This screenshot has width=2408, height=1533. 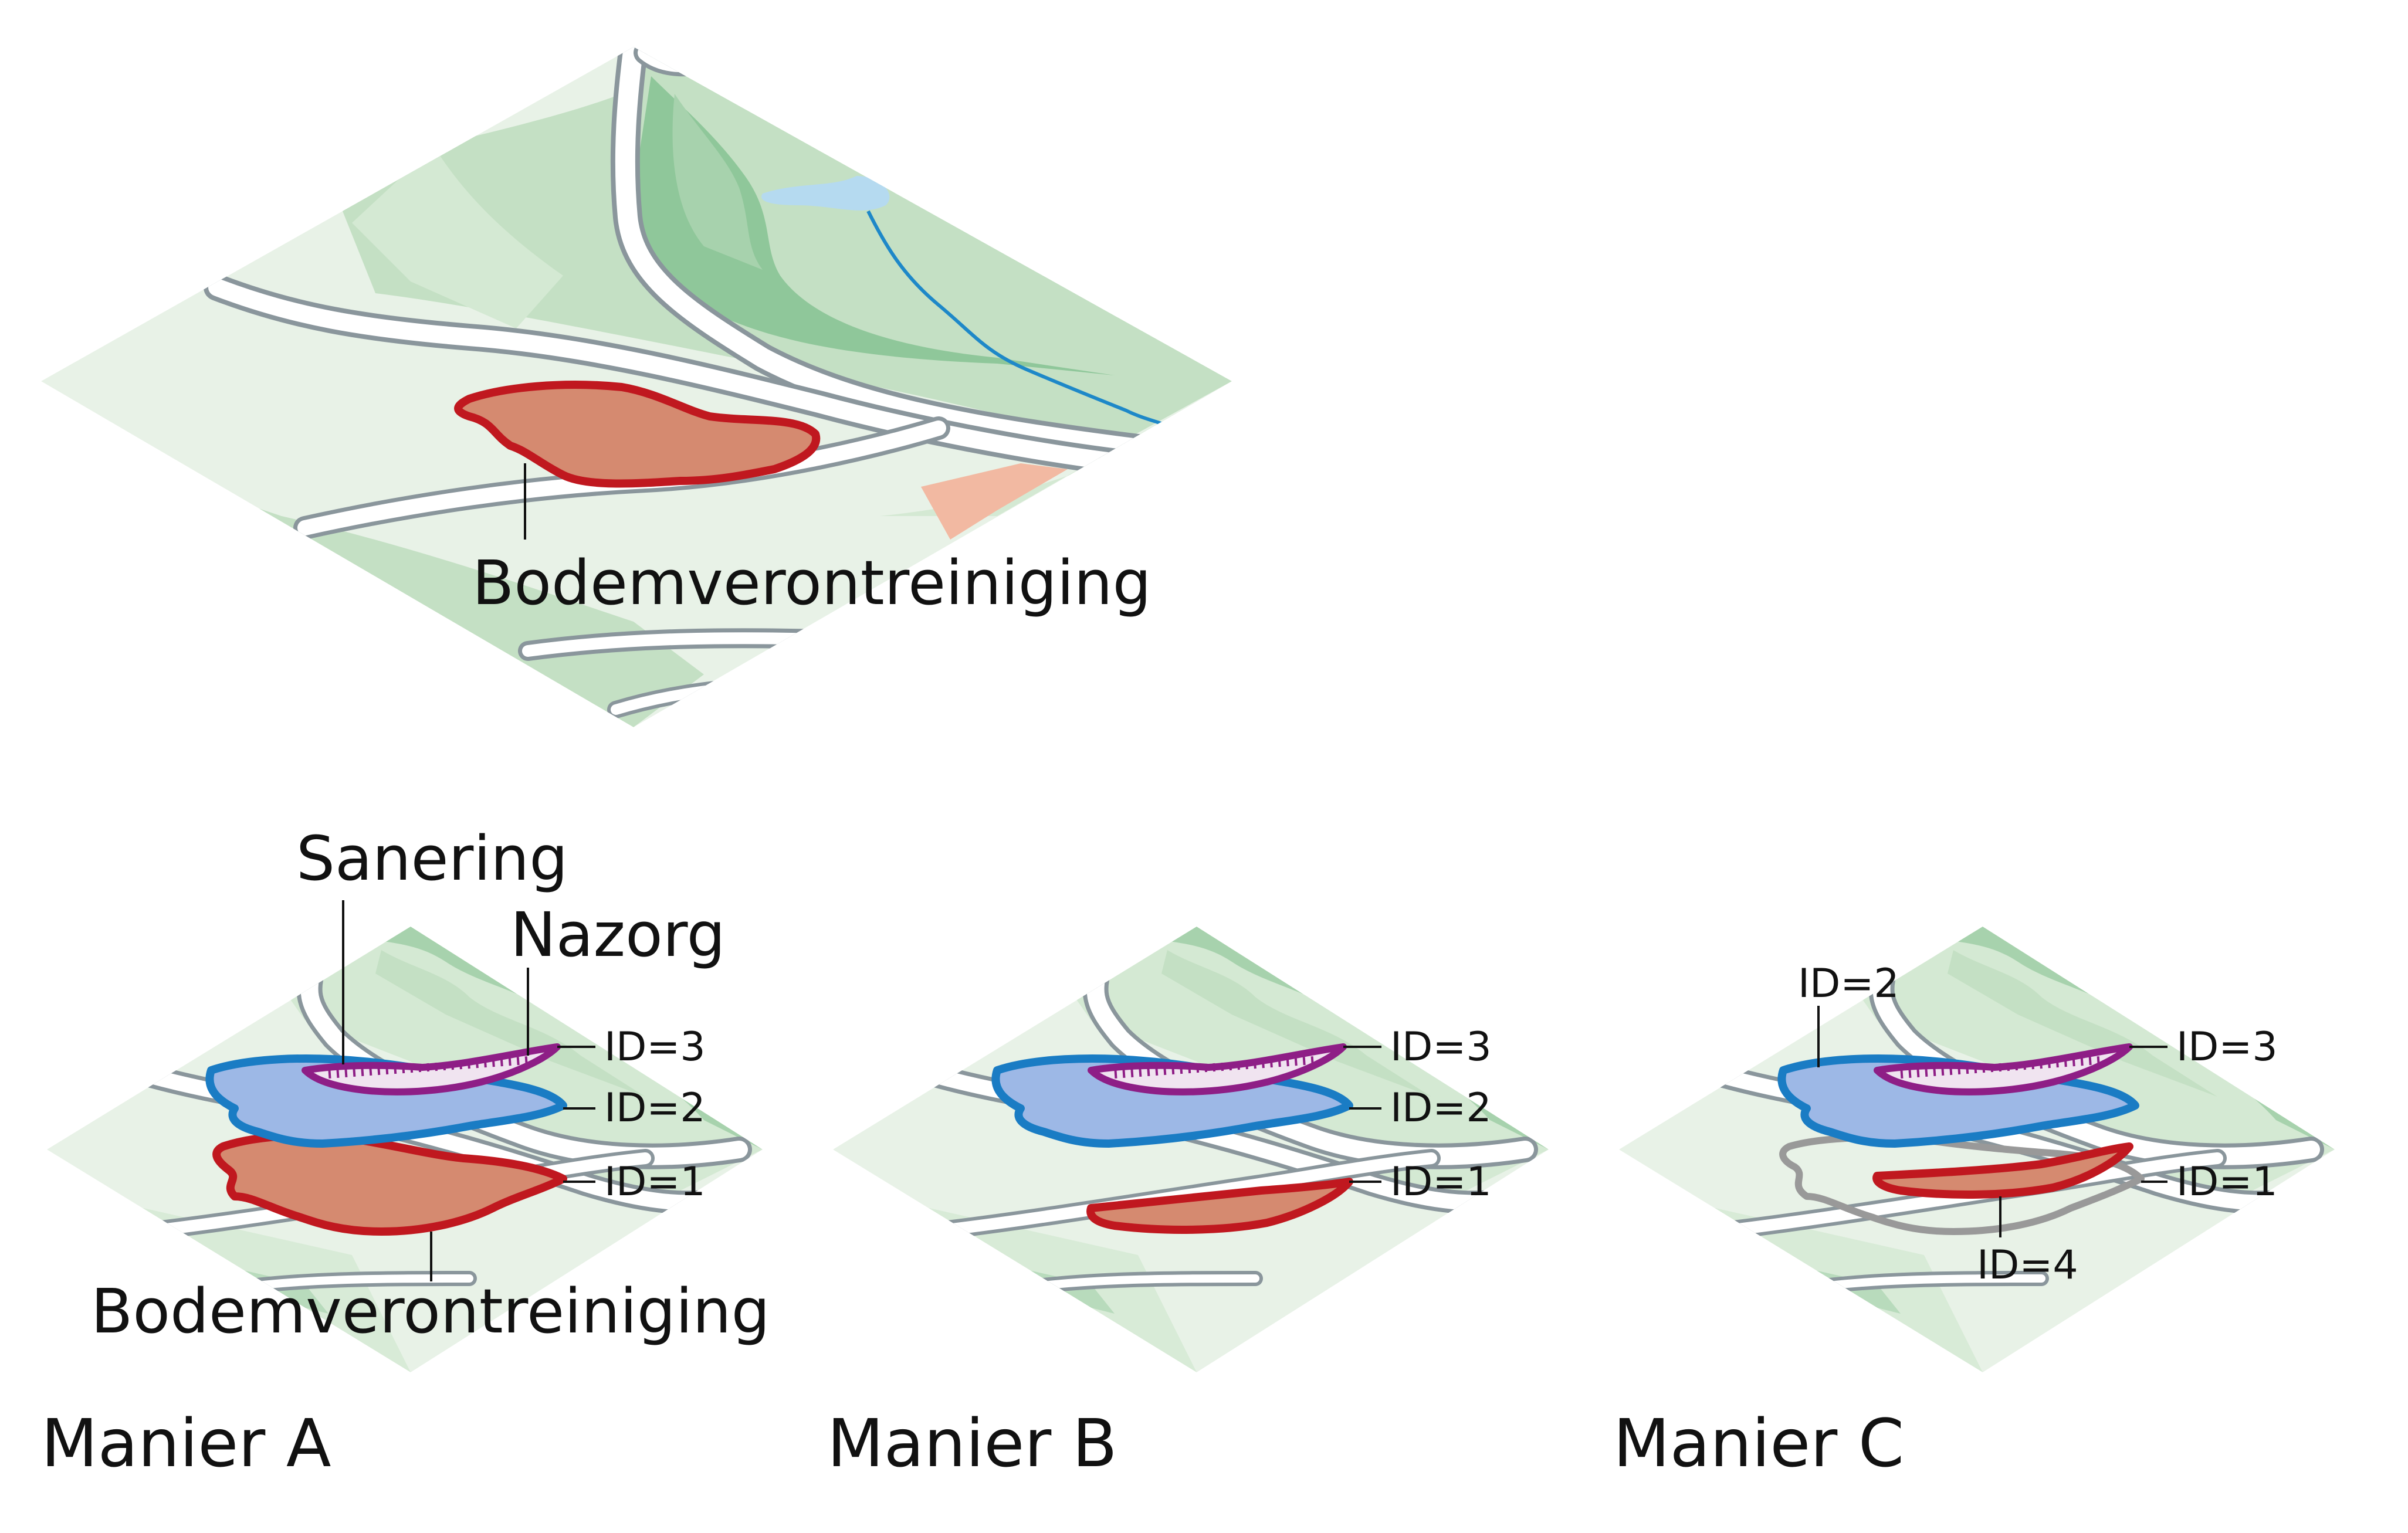 I want to click on panel-c-id4: ID=4, so click(x=2027, y=1265).